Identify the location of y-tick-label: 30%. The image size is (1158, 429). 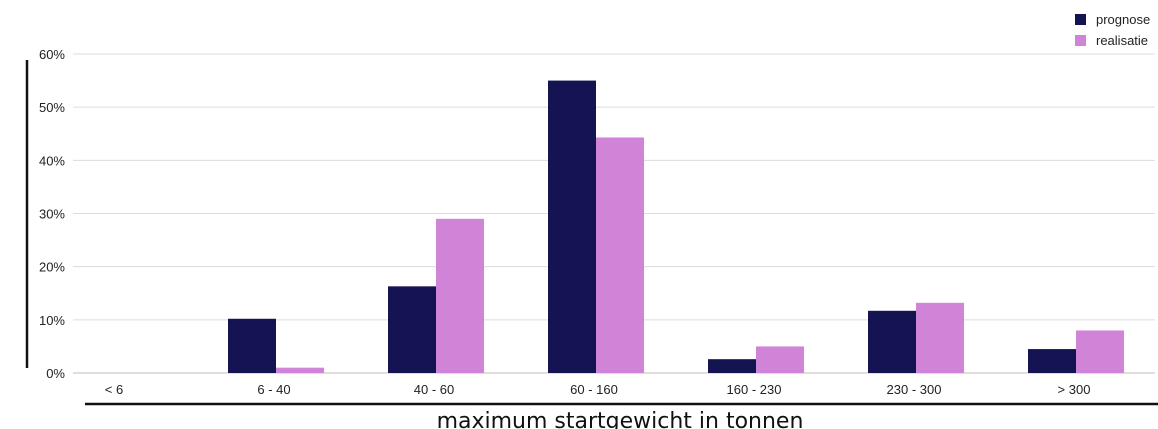
(52, 214).